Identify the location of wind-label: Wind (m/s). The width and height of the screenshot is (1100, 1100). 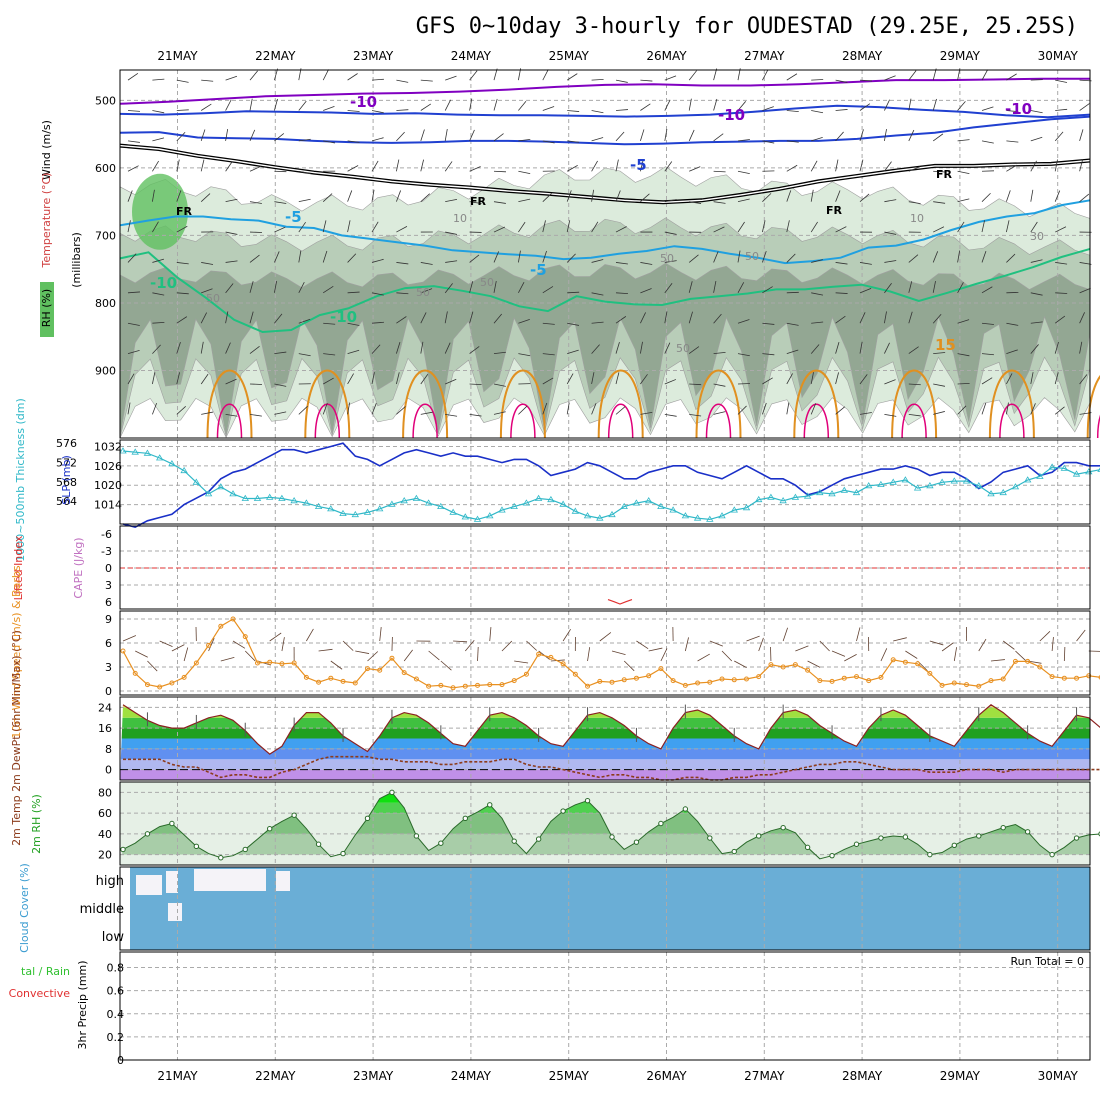
(46, 150).